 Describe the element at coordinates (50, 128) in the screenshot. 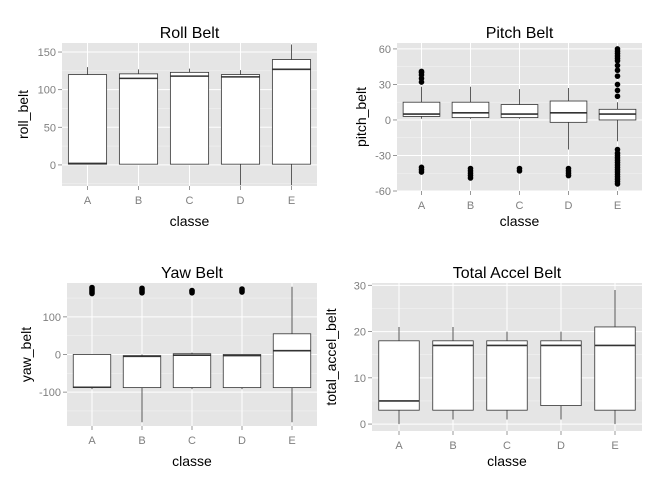

I see `y-tick-label: 50` at that location.